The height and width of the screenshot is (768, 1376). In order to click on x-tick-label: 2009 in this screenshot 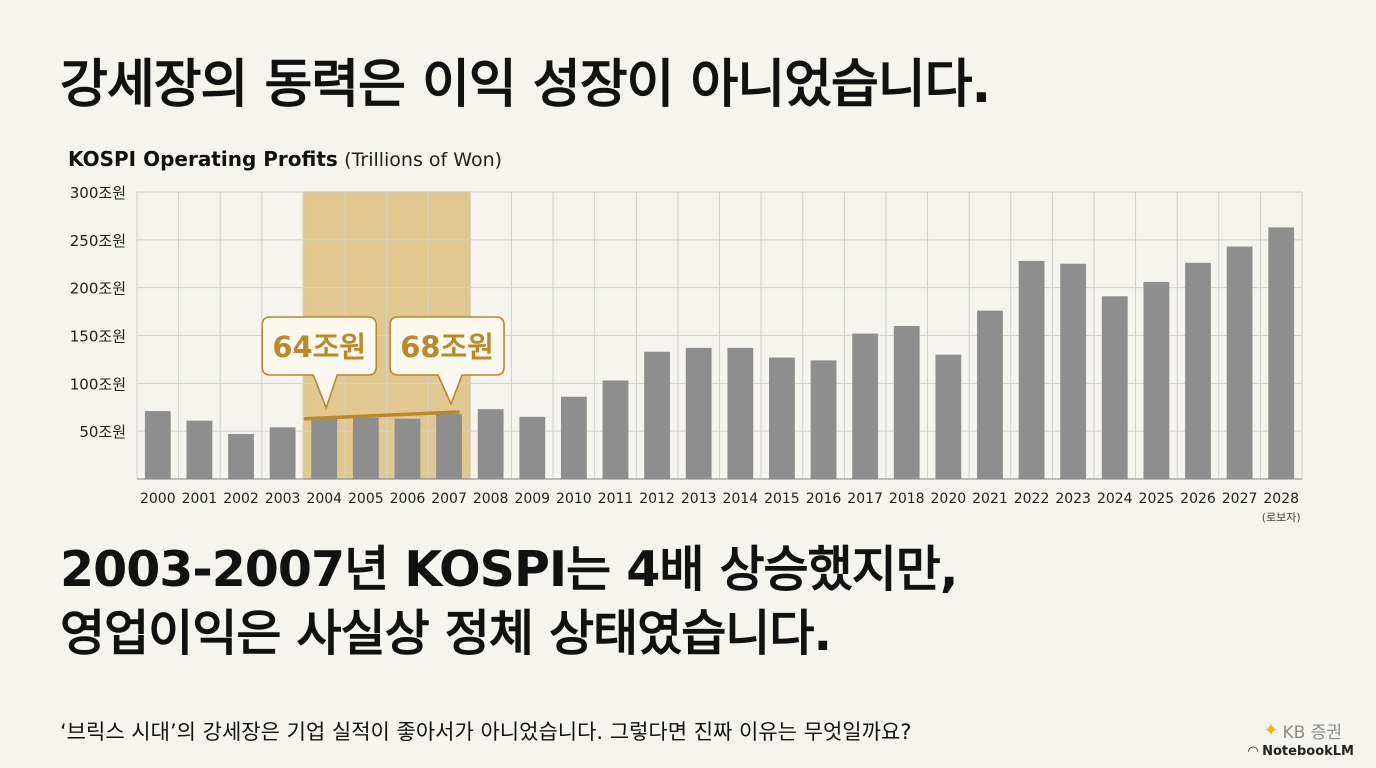, I will do `click(532, 499)`.